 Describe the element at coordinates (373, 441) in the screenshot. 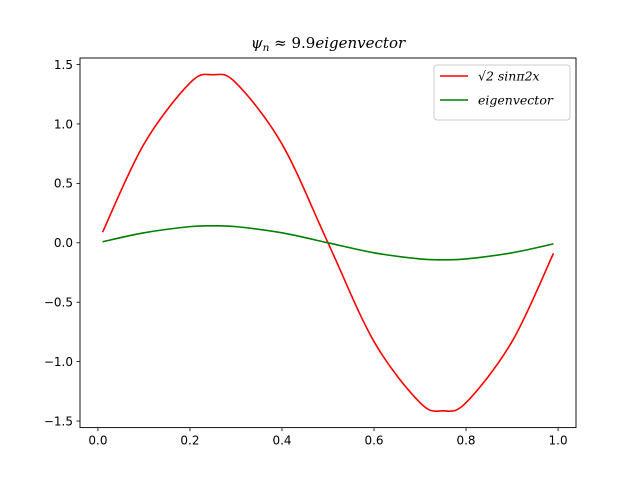

I see `x-tick-label: 0.6` at that location.